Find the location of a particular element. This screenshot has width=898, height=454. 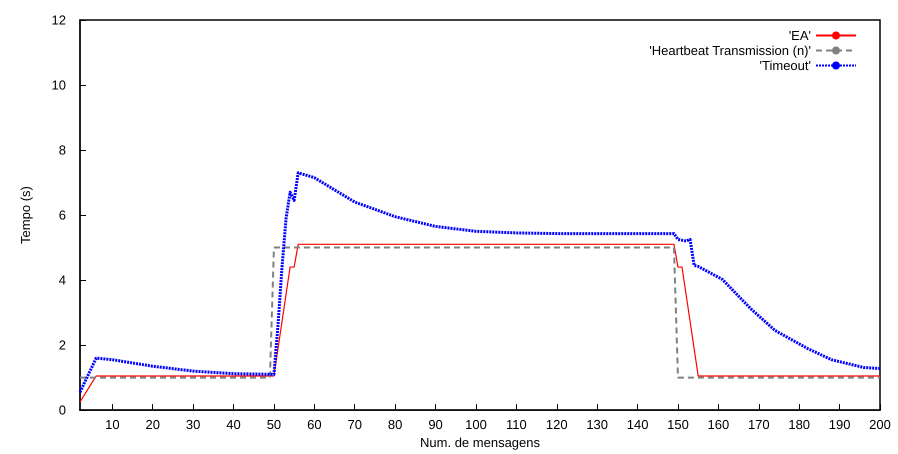

y-axis-title: Tempo (s) is located at coordinates (25, 215).